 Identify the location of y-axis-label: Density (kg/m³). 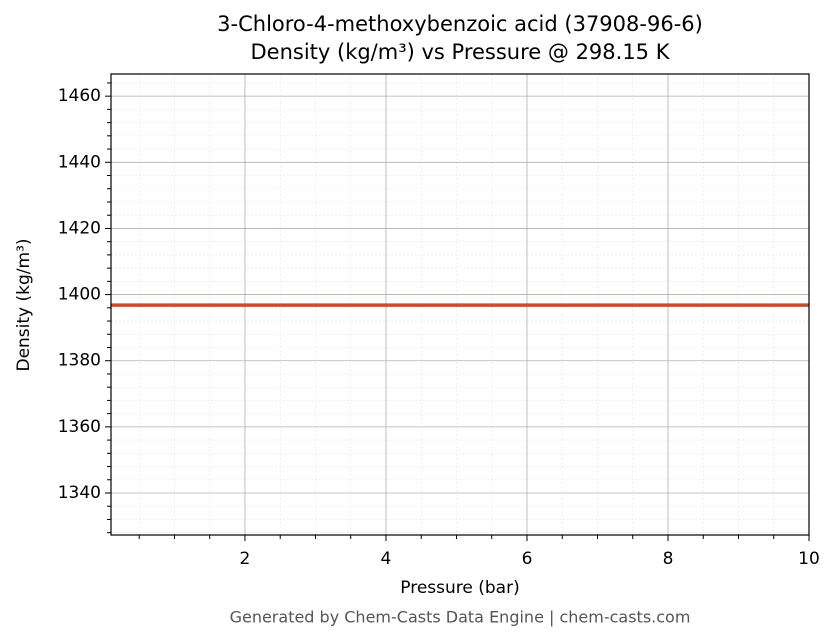
(24, 304).